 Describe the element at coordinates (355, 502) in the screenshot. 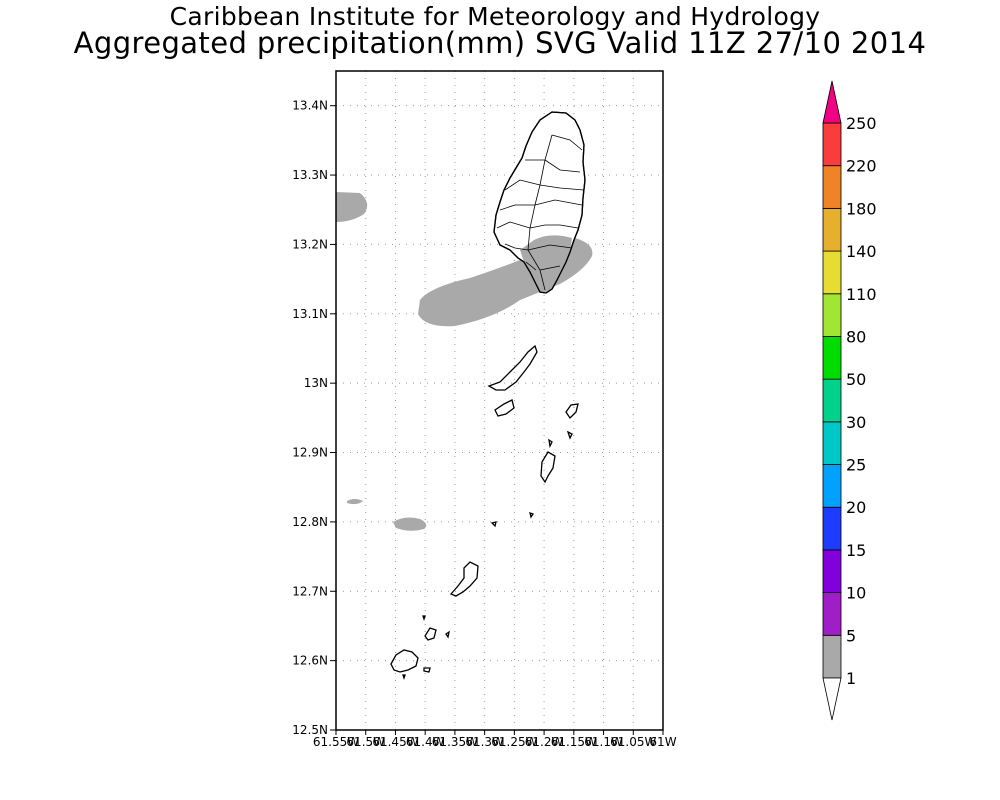

I see `precip-area-small-west` at that location.